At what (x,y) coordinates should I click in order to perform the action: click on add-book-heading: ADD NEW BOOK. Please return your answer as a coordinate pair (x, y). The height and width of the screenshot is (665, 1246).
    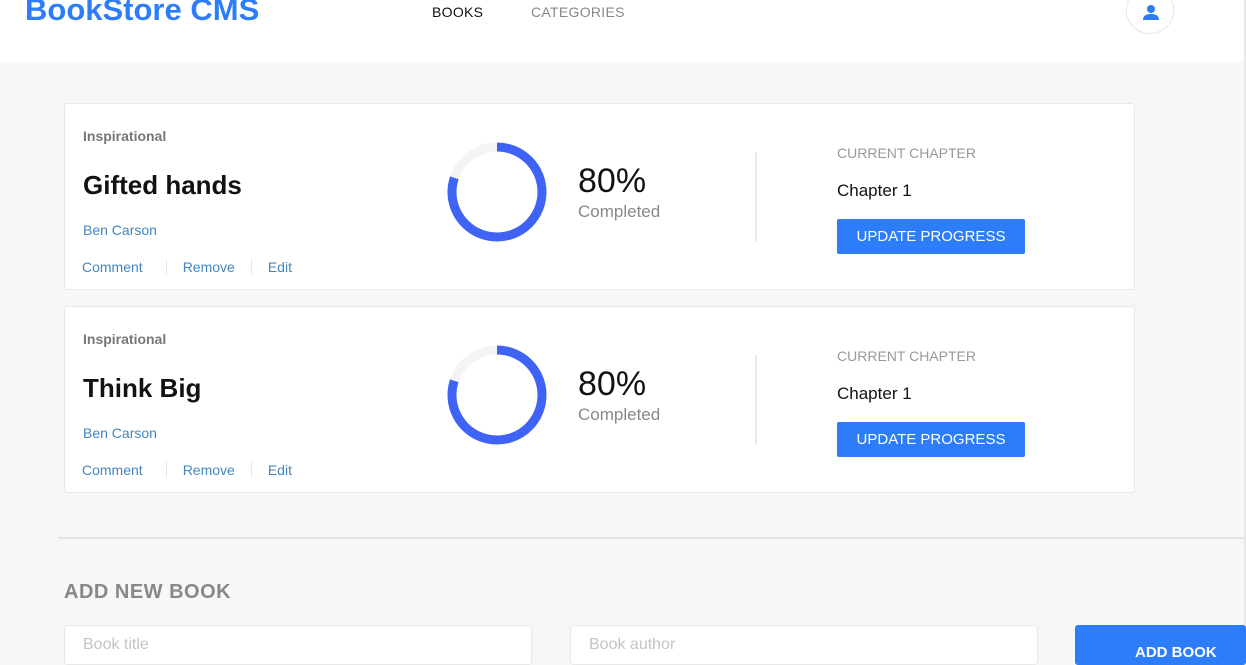
    Looking at the image, I should click on (148, 592).